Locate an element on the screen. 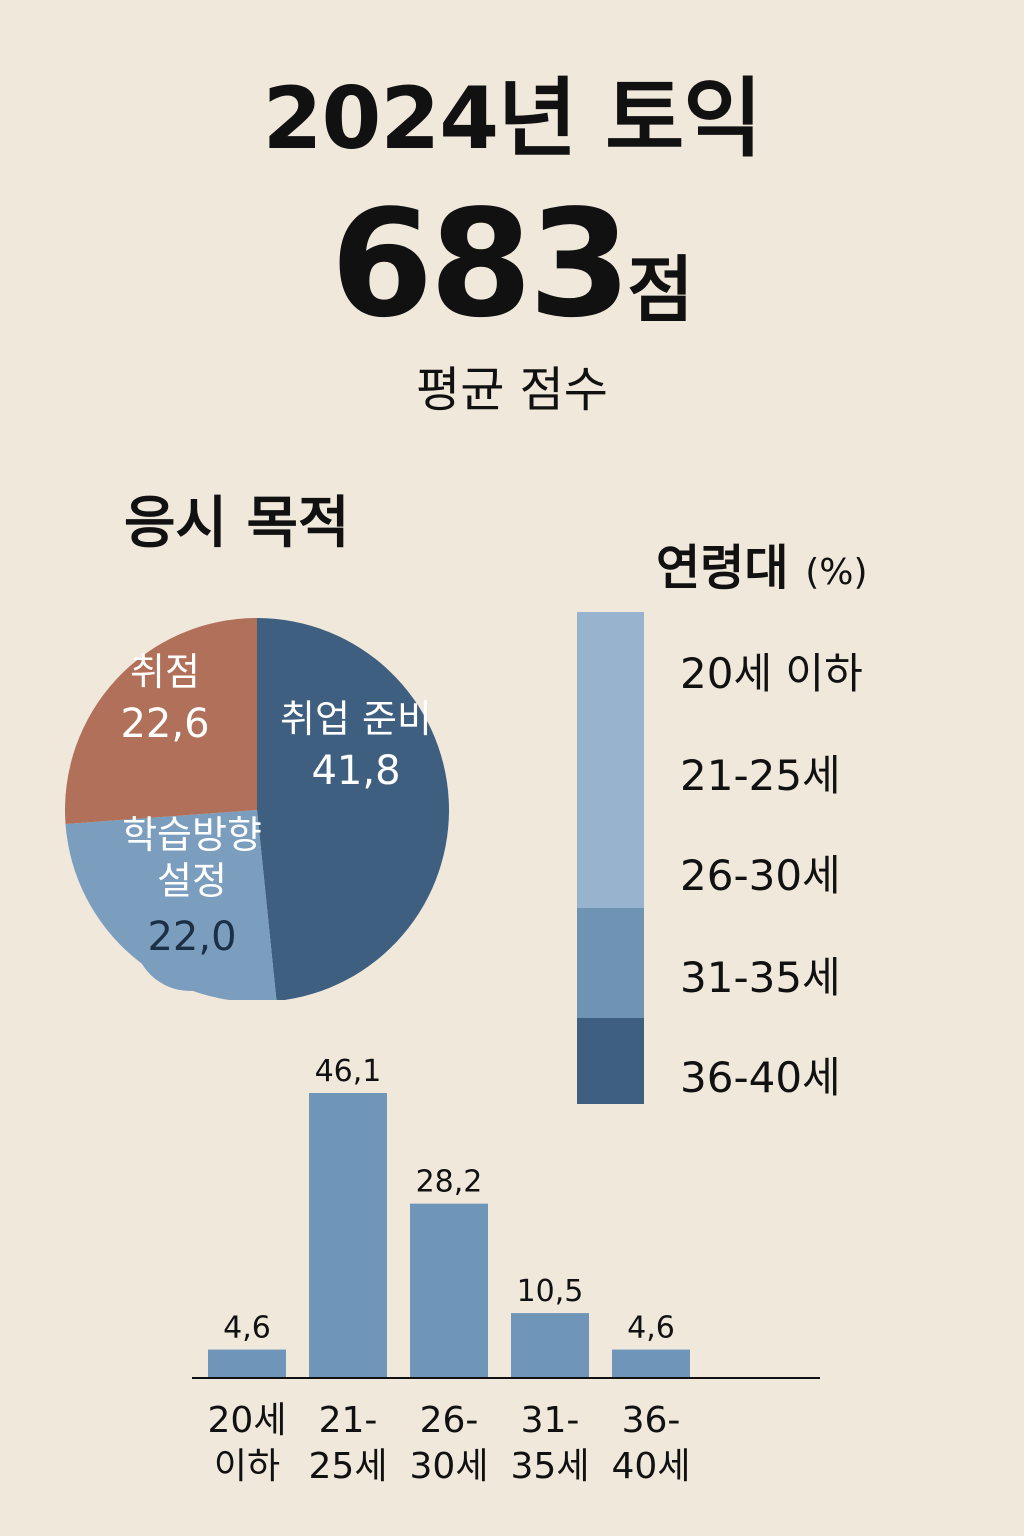 This screenshot has height=1536, width=1024. score-value: 683 is located at coordinates (480, 264).